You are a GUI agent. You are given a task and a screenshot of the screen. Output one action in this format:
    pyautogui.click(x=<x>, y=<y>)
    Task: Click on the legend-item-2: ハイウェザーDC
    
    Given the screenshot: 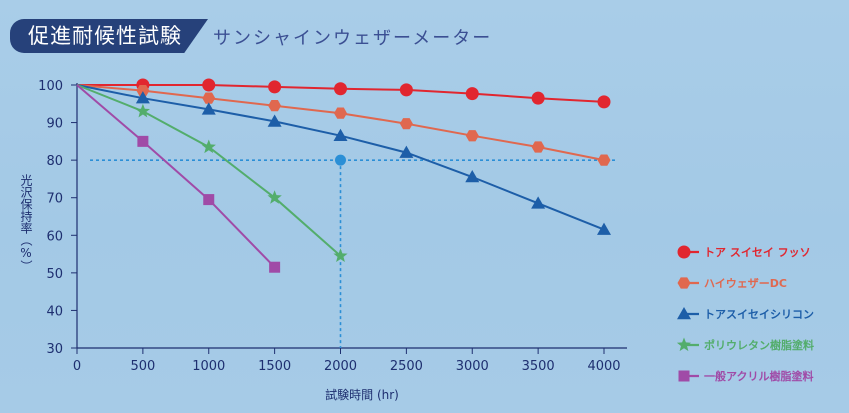 What is the action you would take?
    pyautogui.click(x=745, y=282)
    